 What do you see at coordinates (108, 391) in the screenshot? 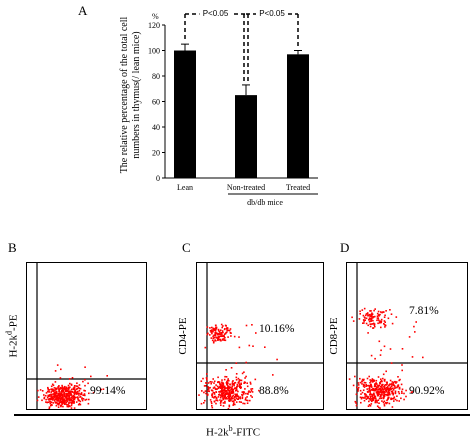
I see `quadrant-pct-b-lower: 99.14%` at bounding box center [108, 391].